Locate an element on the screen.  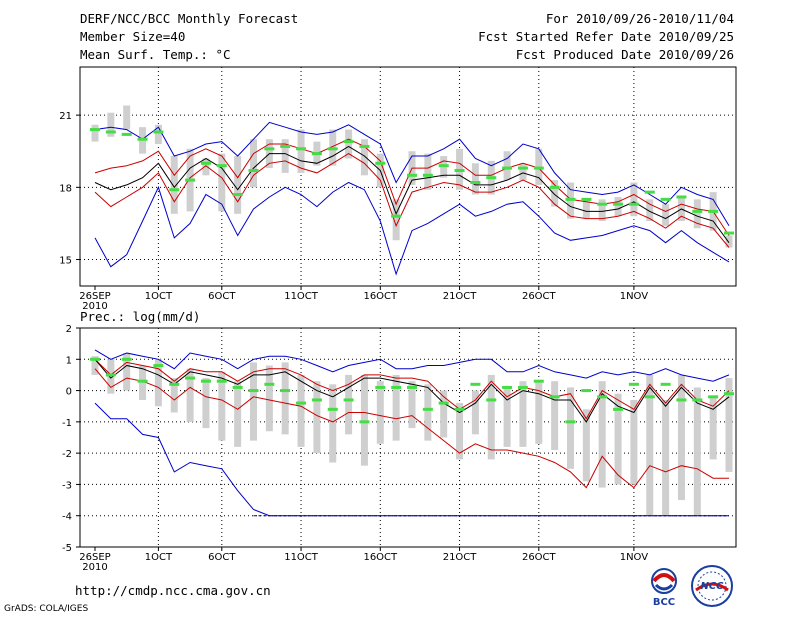
source-url: http://cmdp.ncc.cma.gov.cn is located at coordinates (173, 590).